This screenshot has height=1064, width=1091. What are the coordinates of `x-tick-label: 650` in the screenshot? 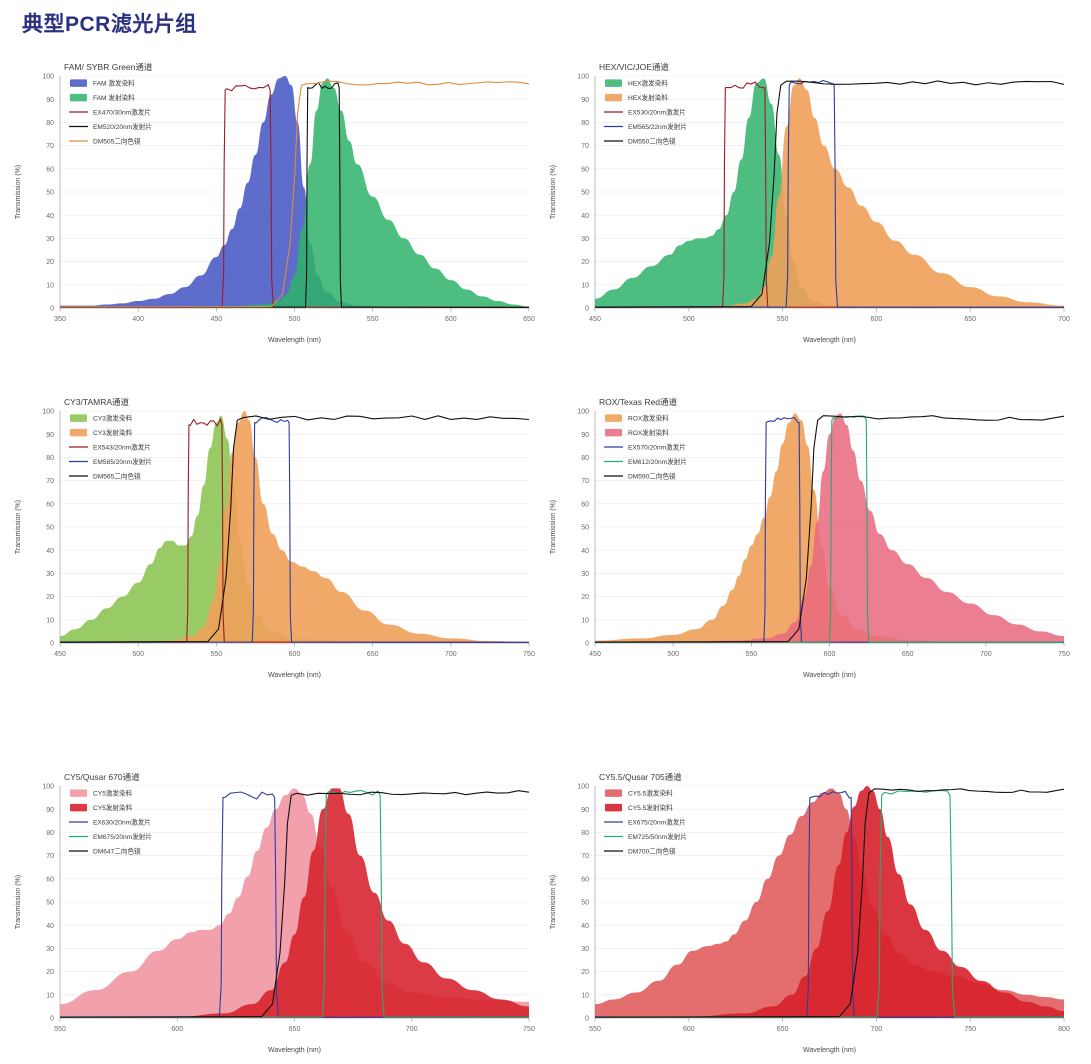 It's located at (529, 319).